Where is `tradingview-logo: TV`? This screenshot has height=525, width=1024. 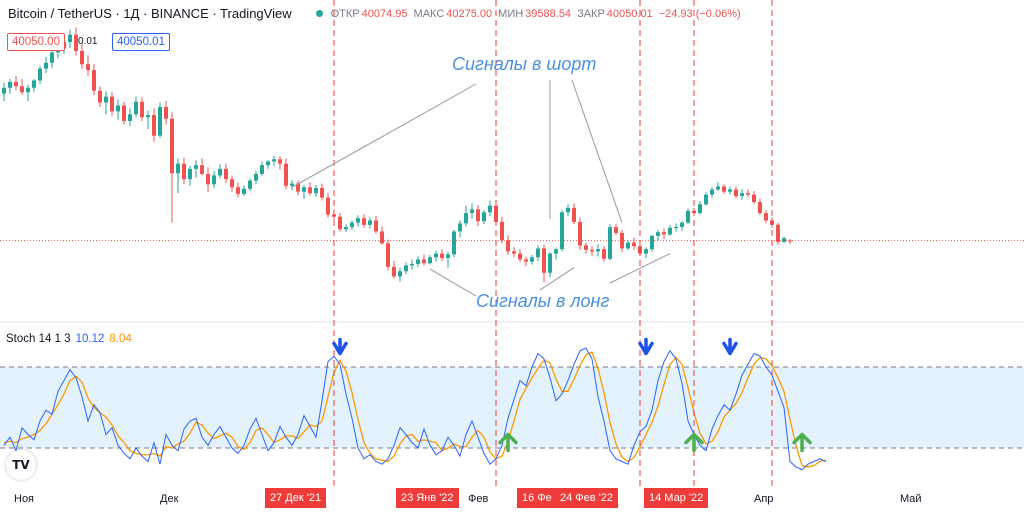
tradingview-logo: TV is located at coordinates (21, 465).